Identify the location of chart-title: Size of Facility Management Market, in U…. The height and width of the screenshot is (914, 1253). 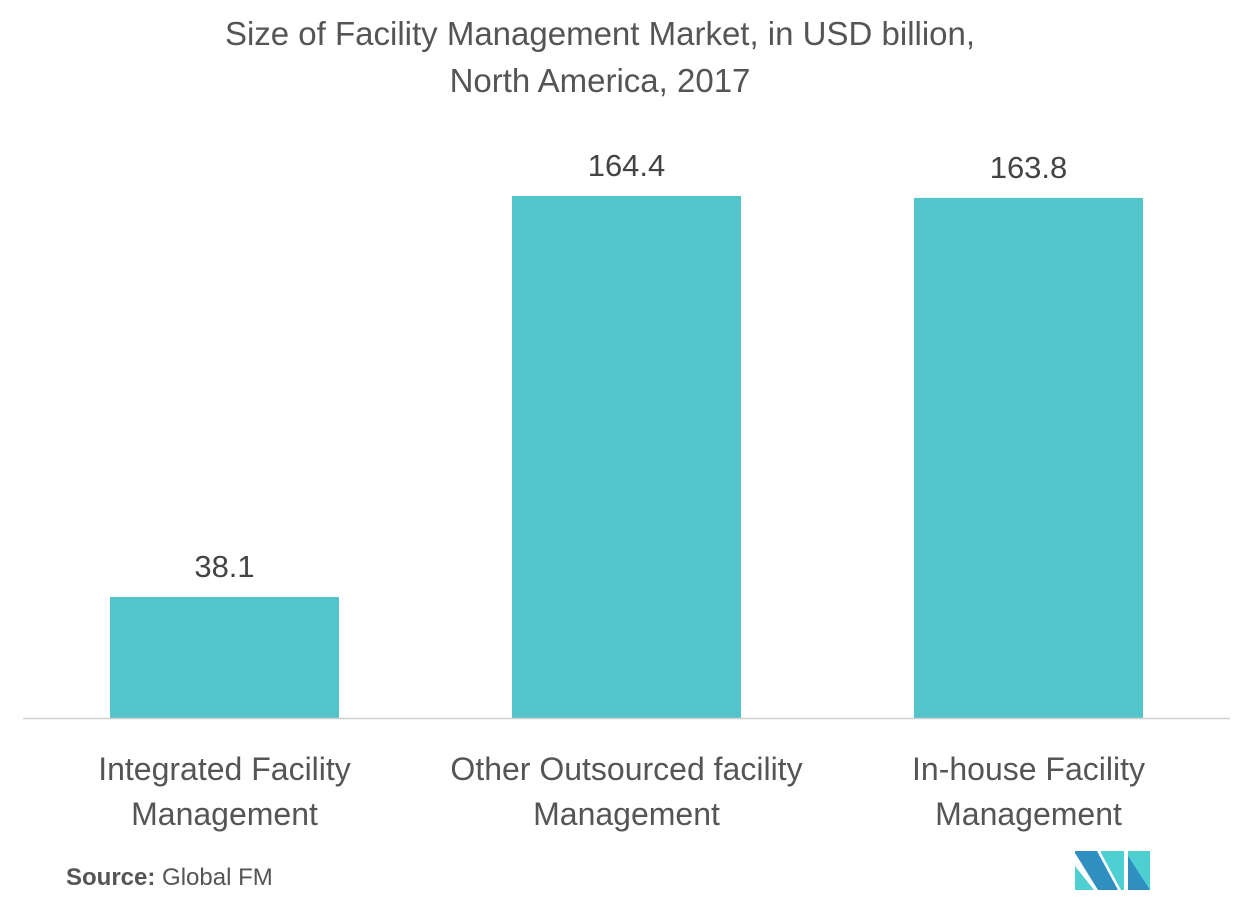
(600, 33).